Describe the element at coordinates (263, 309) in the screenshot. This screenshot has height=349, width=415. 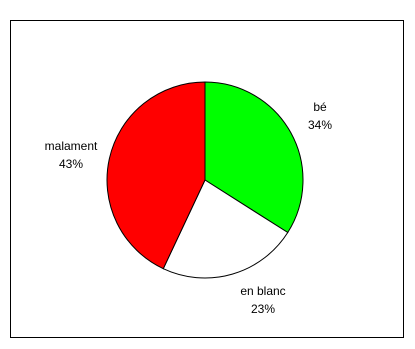
I see `slice-percent-1: 23%` at that location.